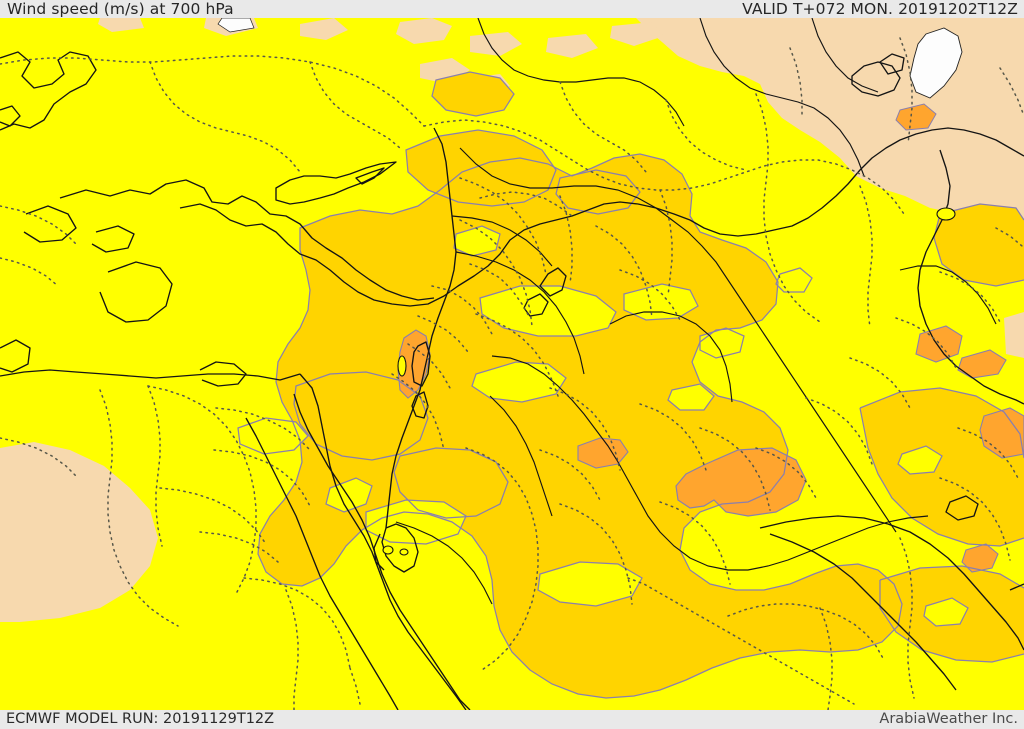  What do you see at coordinates (936, 63) in the screenshot?
I see `high-terrain-white-patch` at bounding box center [936, 63].